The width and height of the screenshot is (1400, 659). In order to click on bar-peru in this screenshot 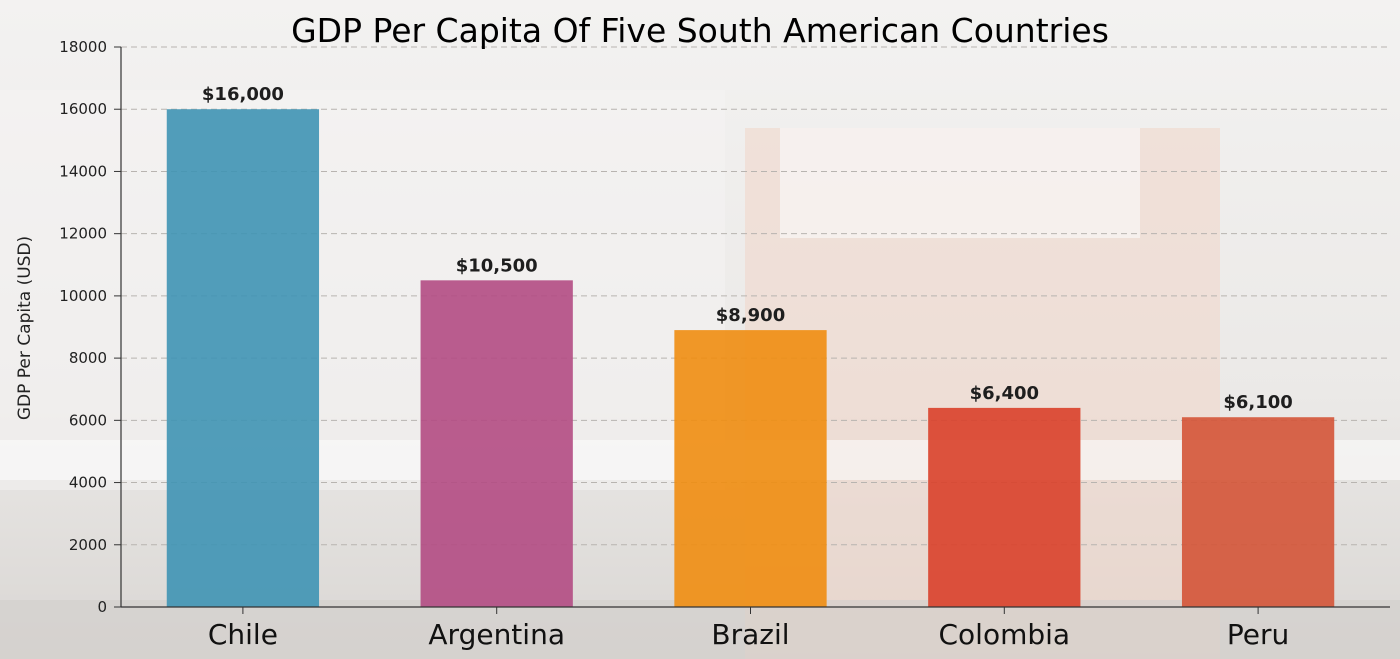, I will do `click(1258, 512)`.